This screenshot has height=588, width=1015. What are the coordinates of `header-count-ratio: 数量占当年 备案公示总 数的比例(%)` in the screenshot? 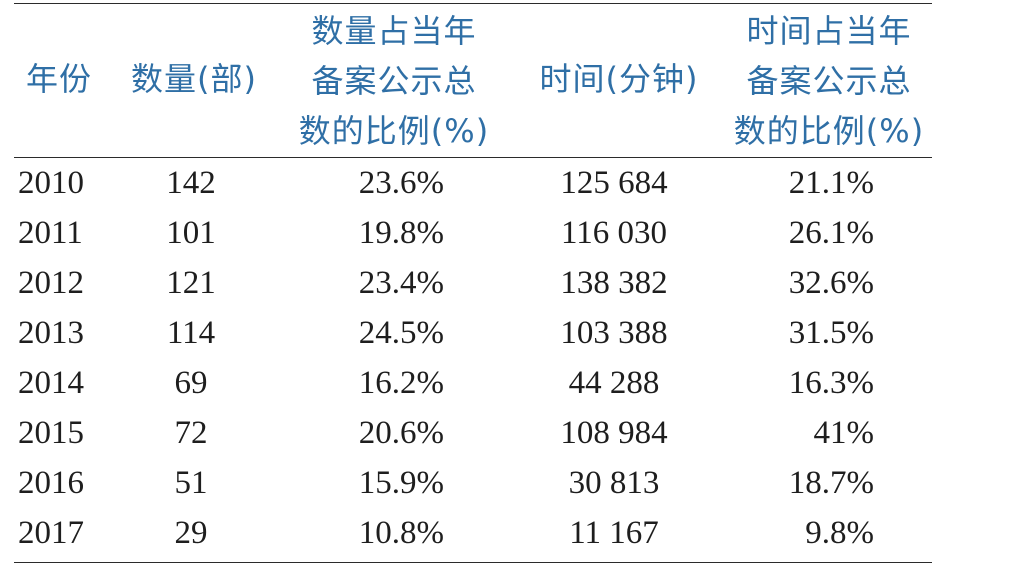 It's located at (394, 81).